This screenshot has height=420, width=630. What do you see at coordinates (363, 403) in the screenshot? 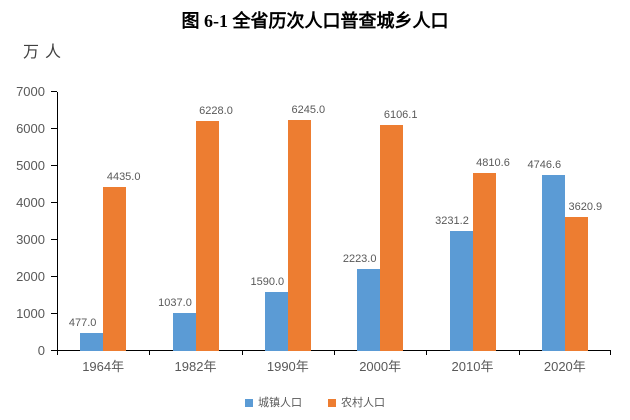
I see `legend-label-rural: 农村人口` at bounding box center [363, 403].